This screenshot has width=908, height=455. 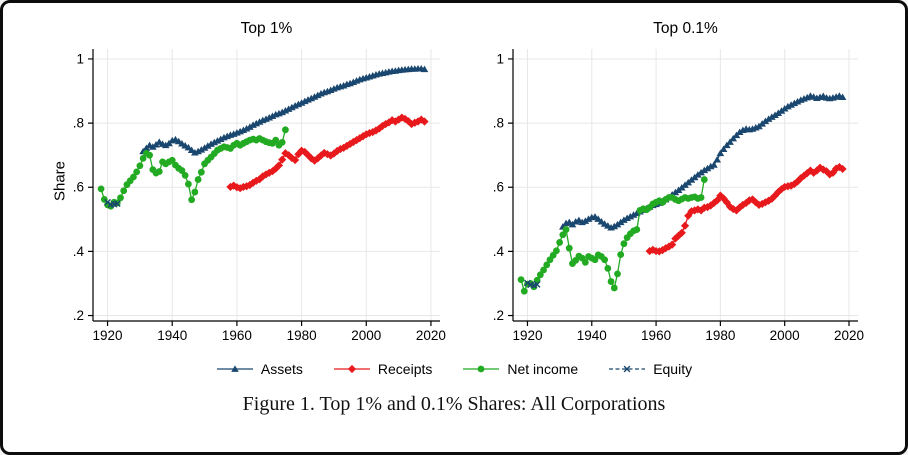 I want to click on legend-marker-assets-icon, so click(x=234, y=368).